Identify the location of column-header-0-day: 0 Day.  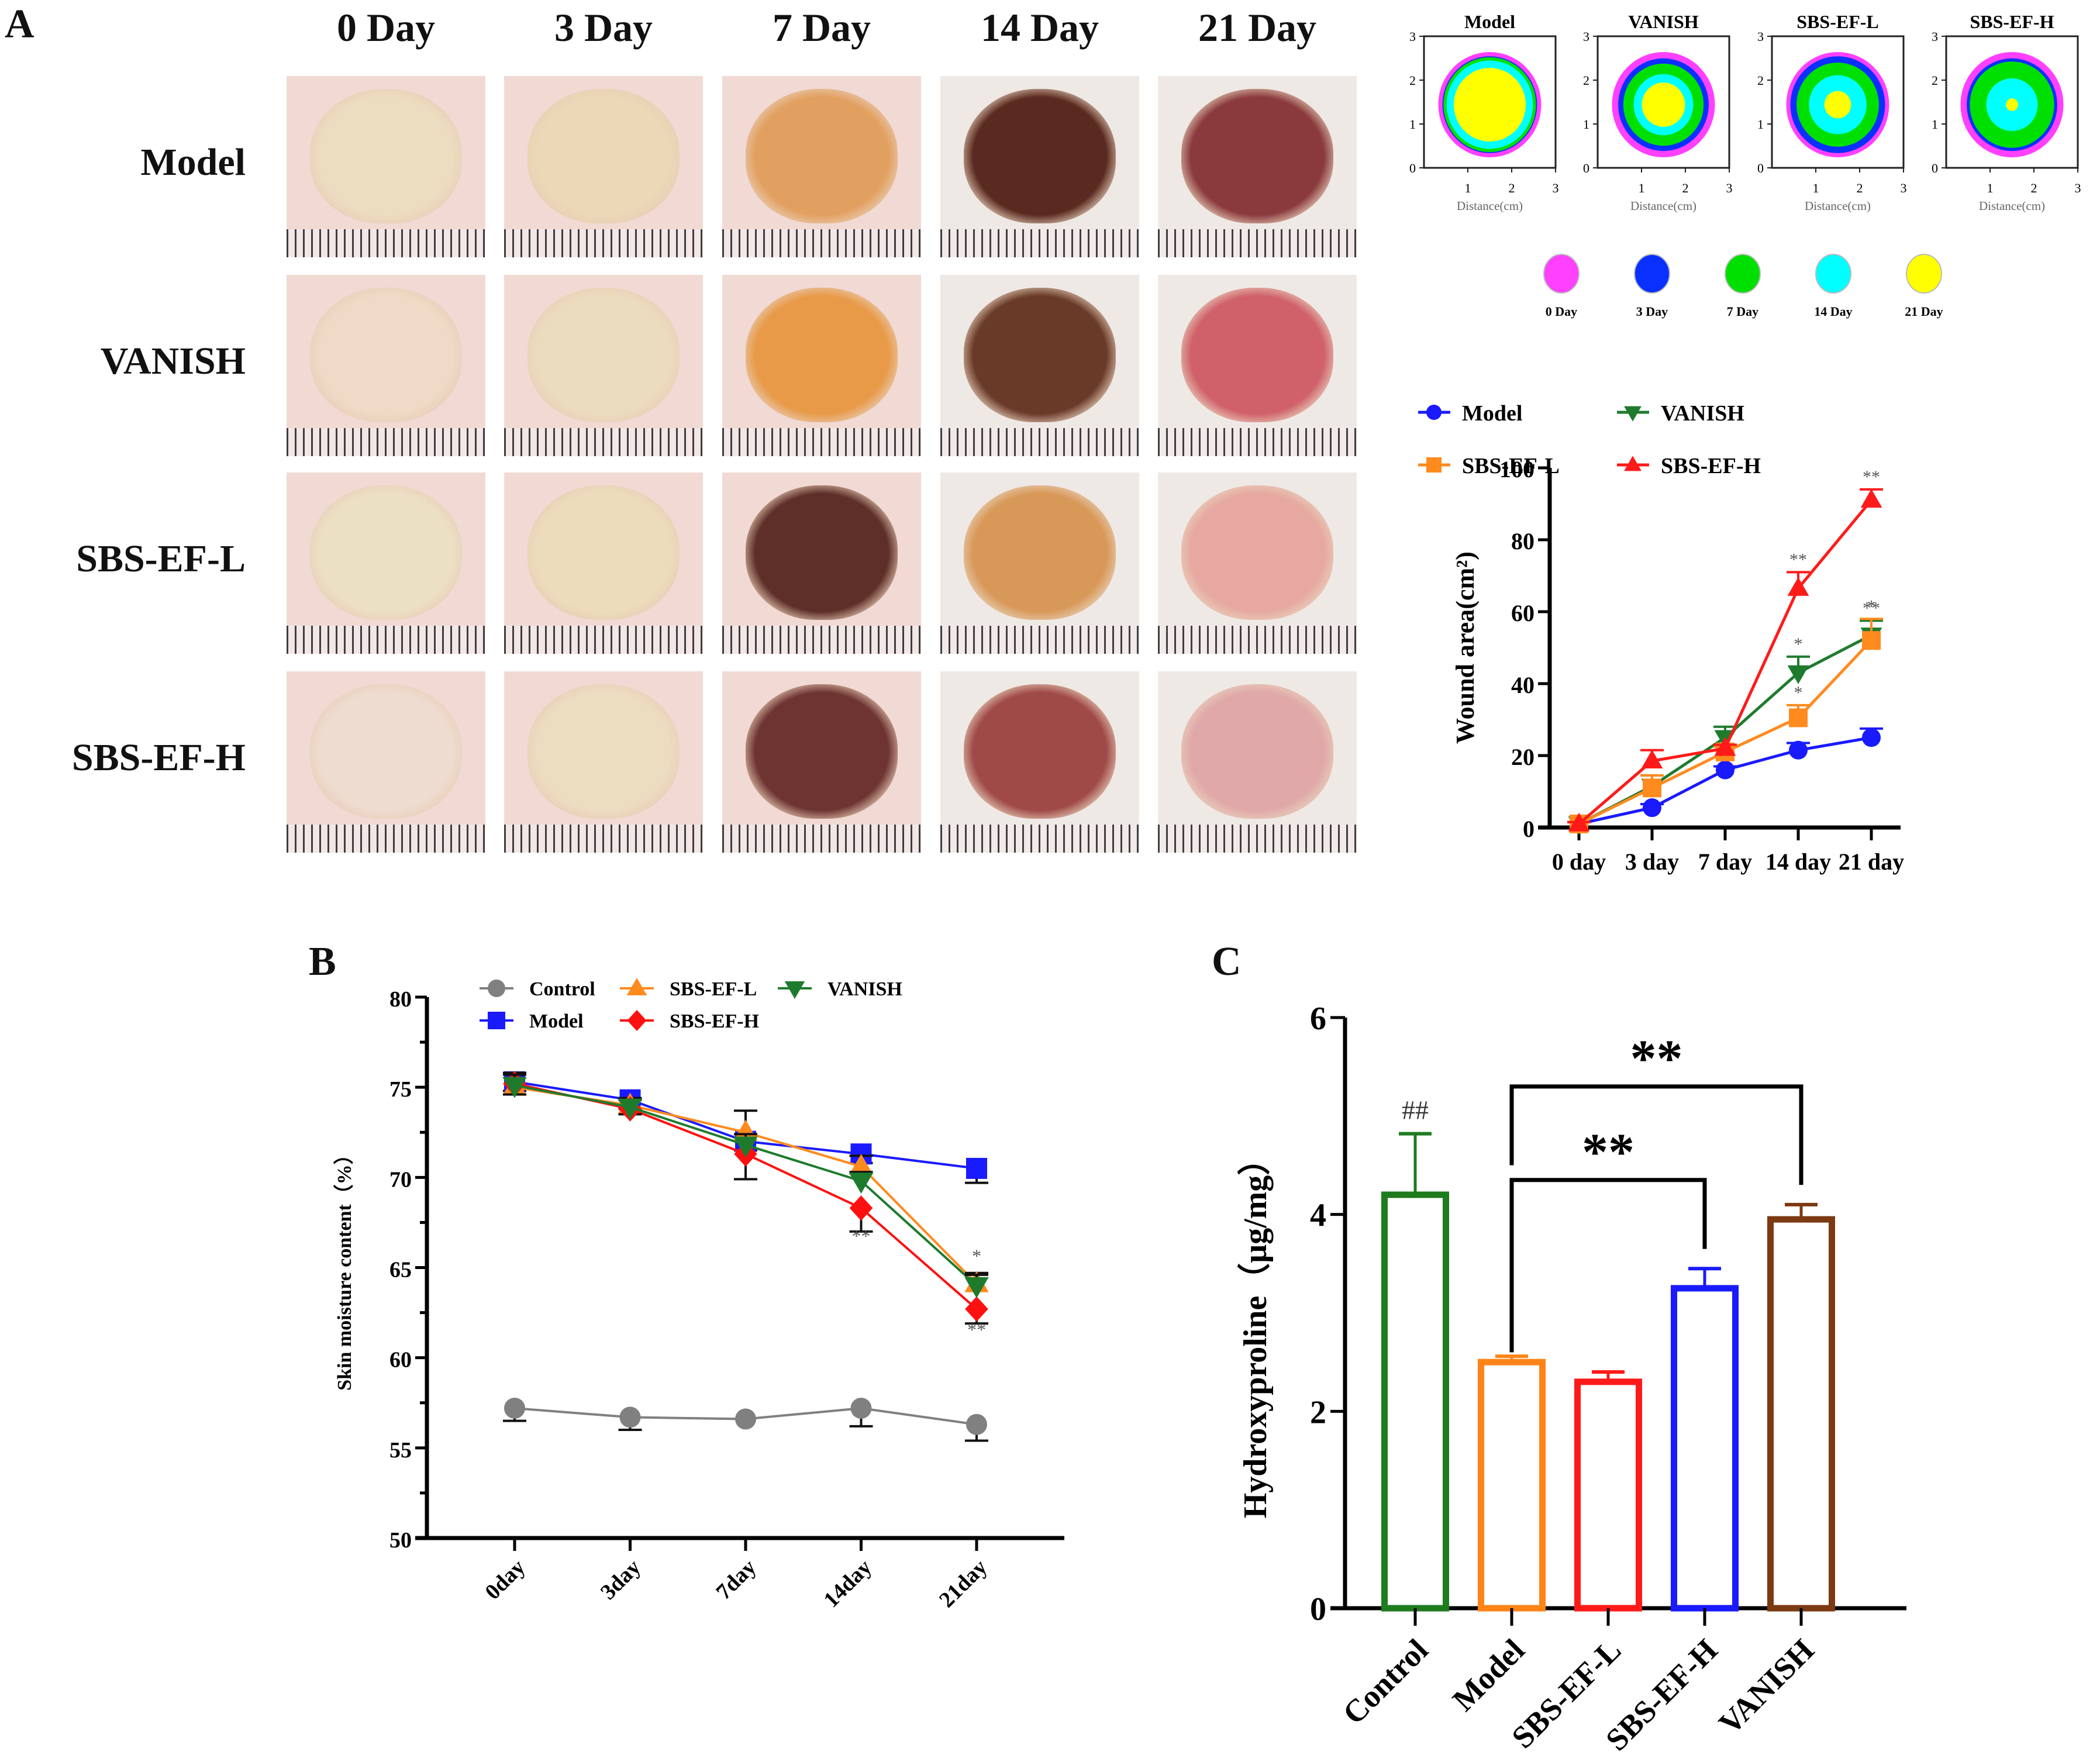
(386, 27).